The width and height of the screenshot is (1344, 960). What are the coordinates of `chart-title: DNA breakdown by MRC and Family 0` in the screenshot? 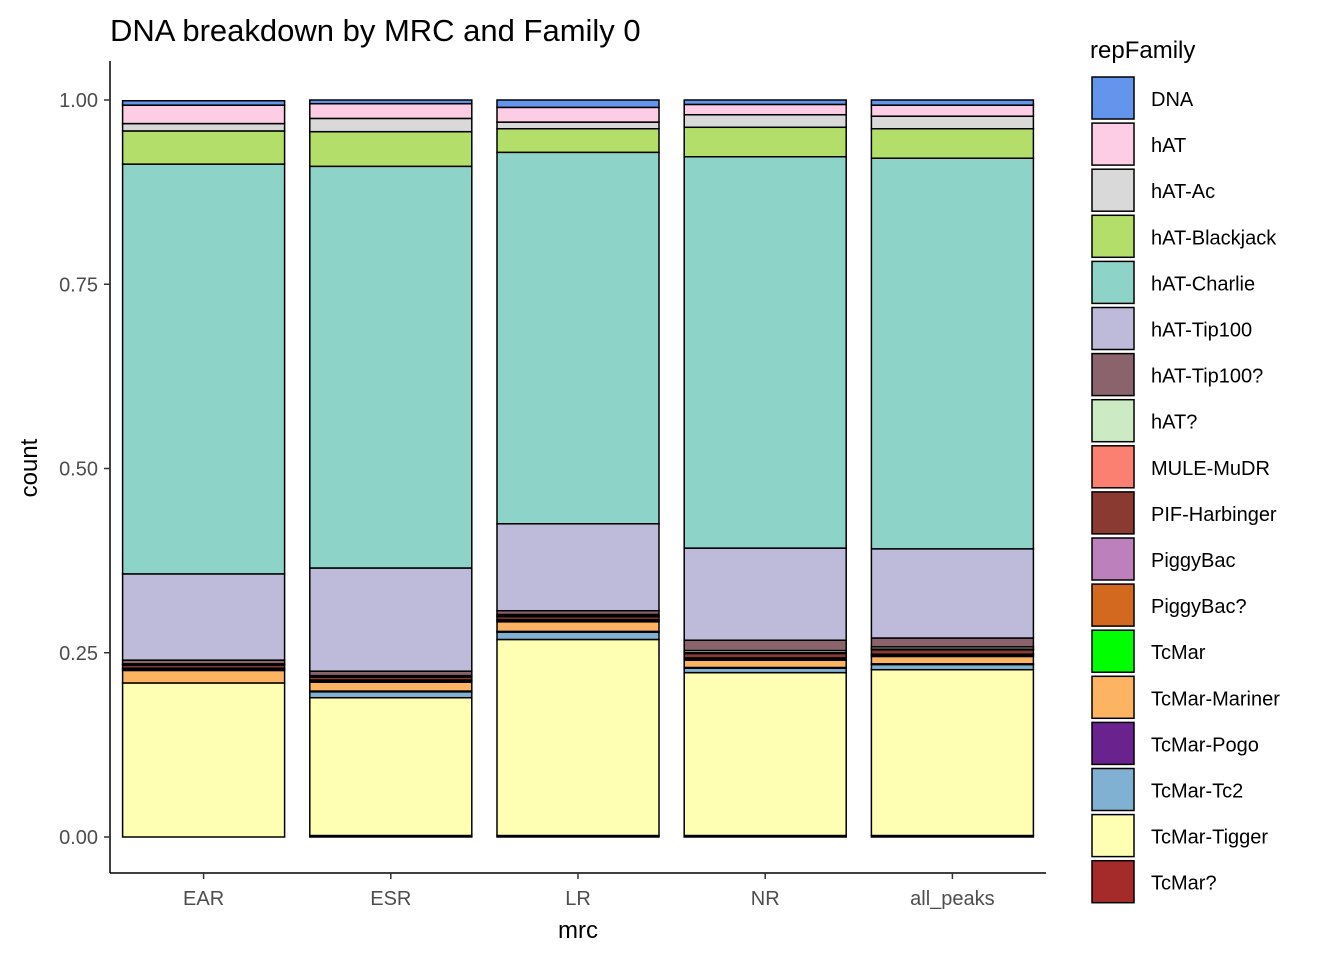 It's located at (375, 30).